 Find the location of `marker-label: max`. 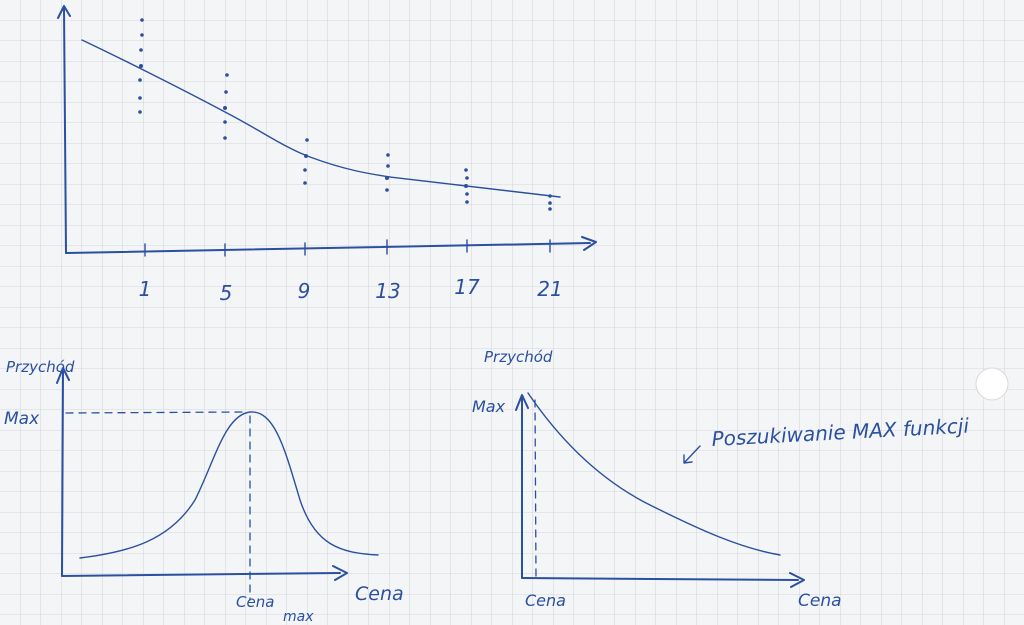

marker-label: max is located at coordinates (298, 617).